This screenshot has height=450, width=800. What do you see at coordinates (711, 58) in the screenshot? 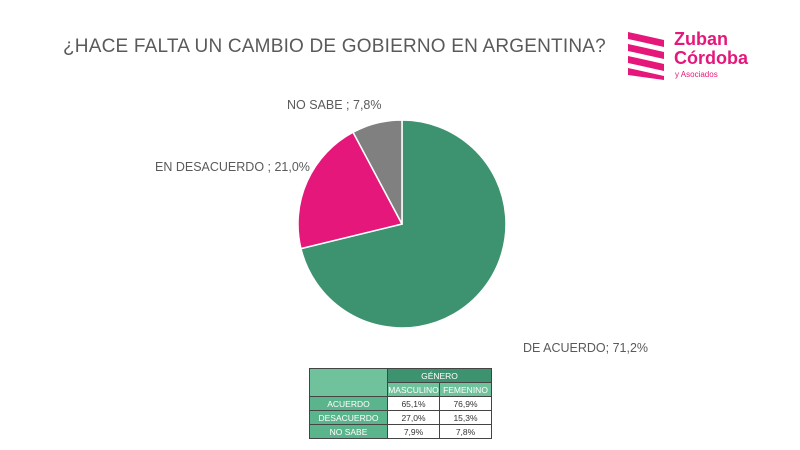
I see `logo-line-2: Córdoba` at bounding box center [711, 58].